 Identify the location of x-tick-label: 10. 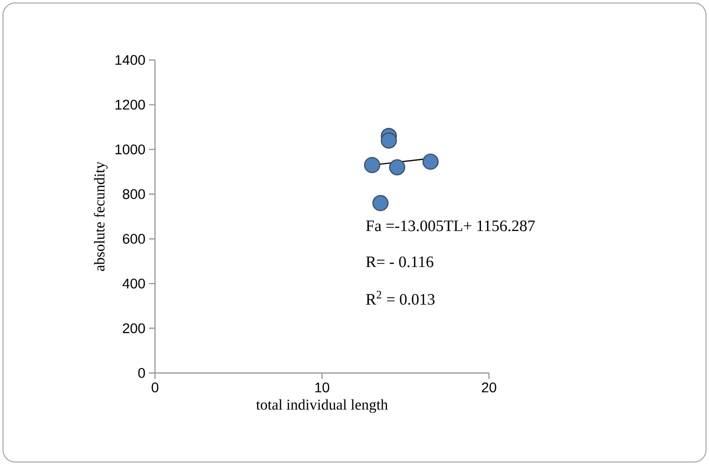
(322, 387).